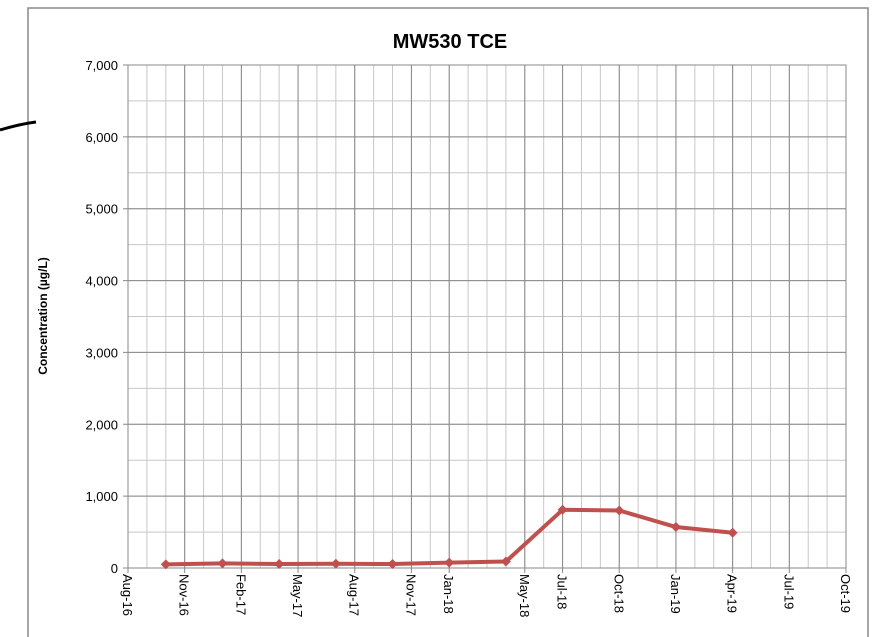  I want to click on x-tick-label: May-17, so click(297, 595).